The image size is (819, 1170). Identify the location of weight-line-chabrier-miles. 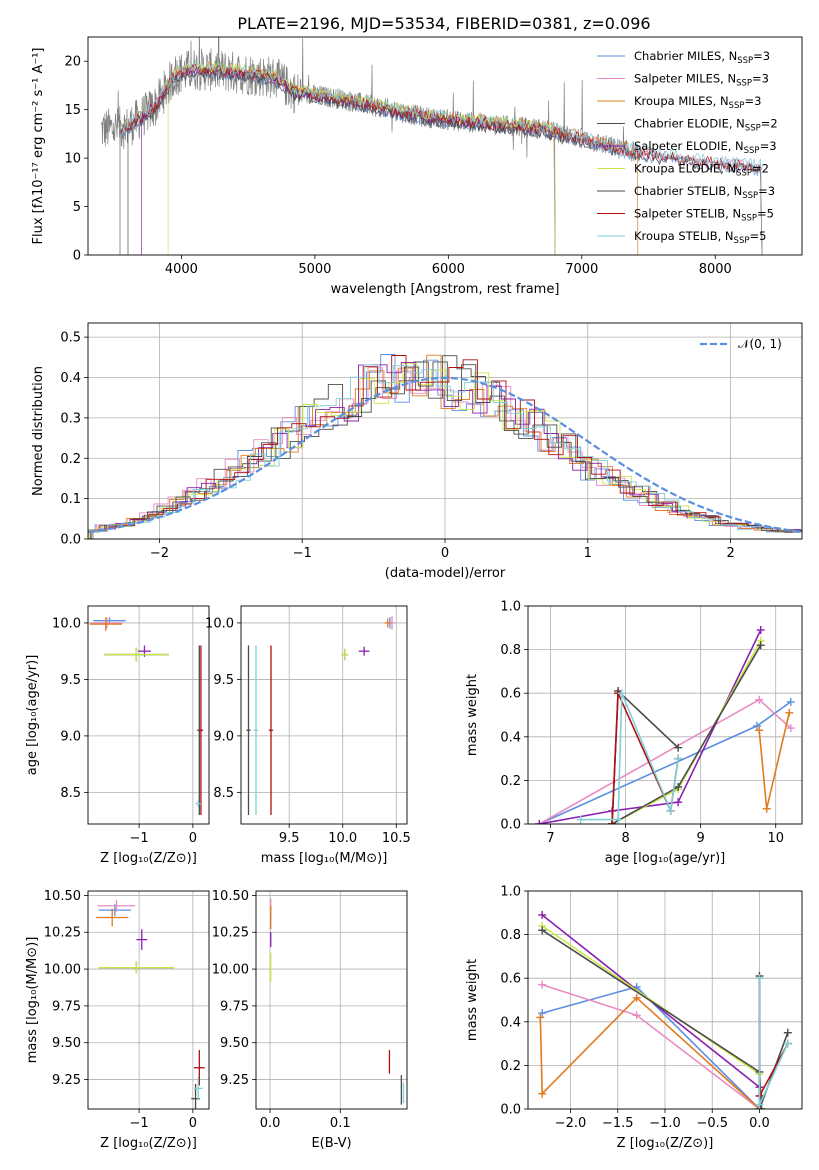
(665, 762).